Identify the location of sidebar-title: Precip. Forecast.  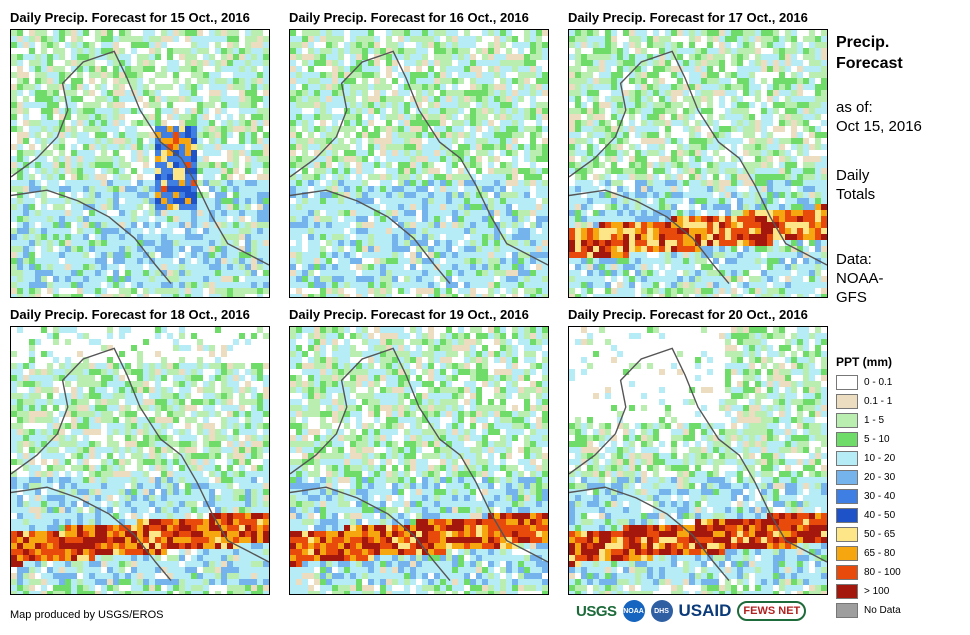
(869, 53).